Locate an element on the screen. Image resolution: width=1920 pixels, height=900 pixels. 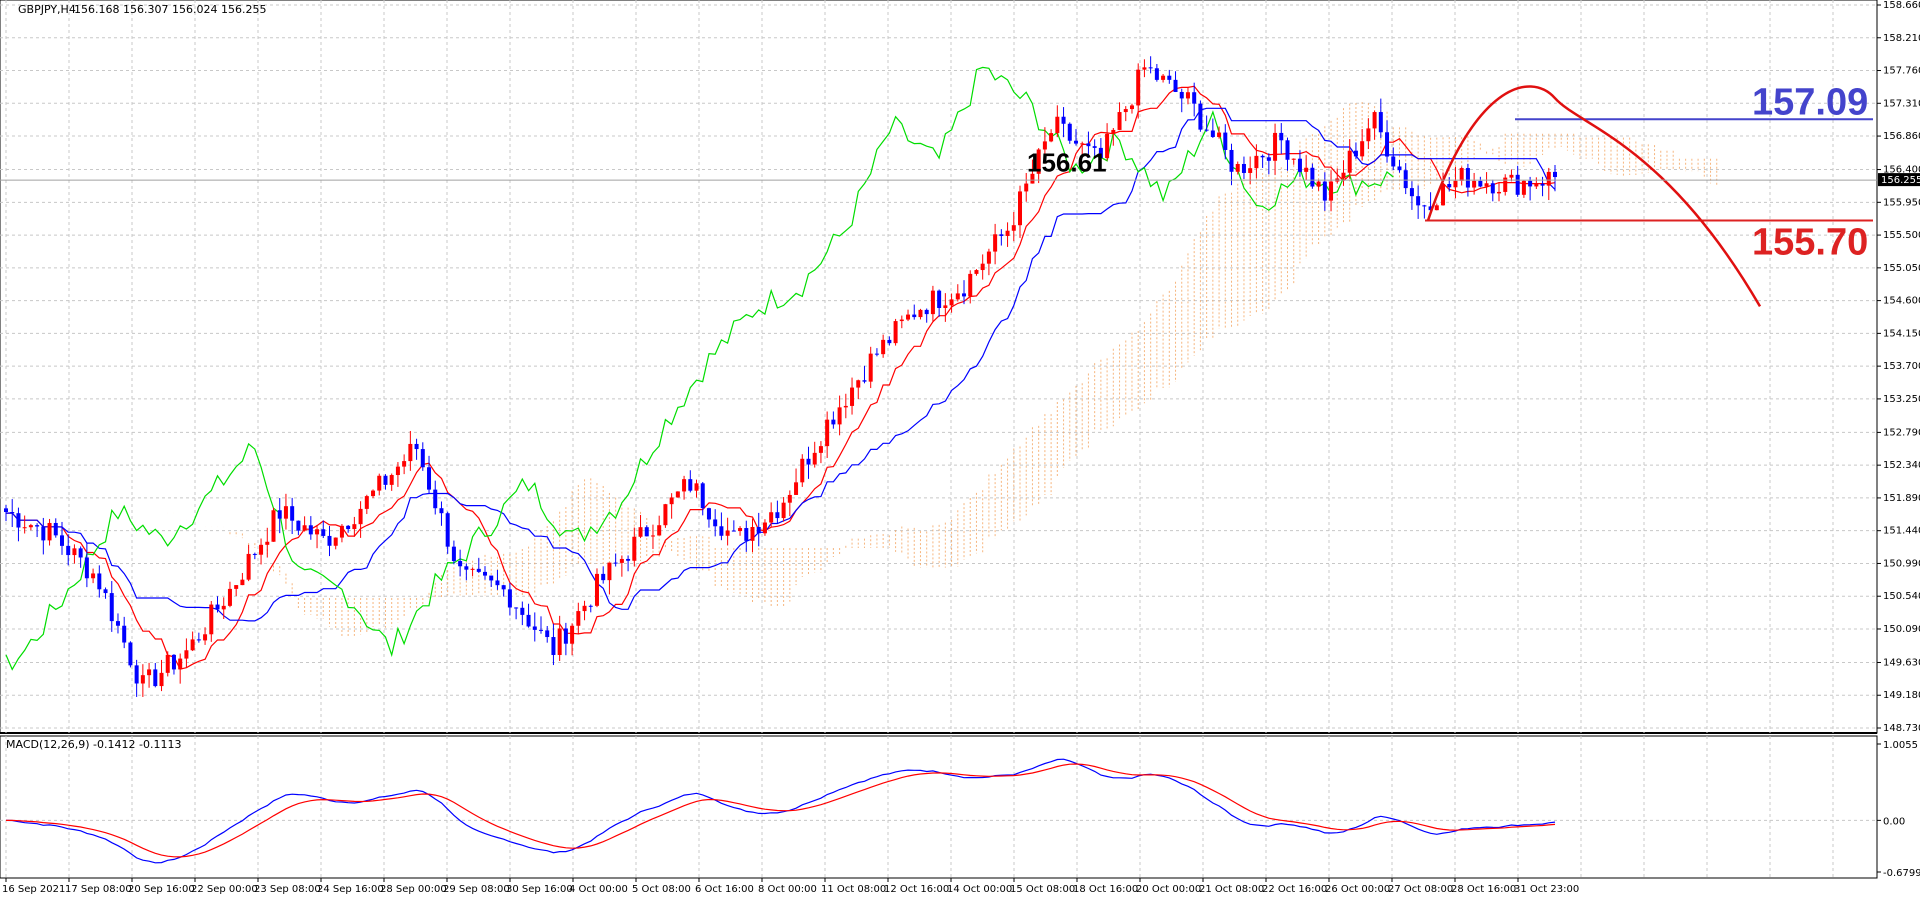
time-tick-label: 22 Oct 16:00 is located at coordinates (1294, 889).